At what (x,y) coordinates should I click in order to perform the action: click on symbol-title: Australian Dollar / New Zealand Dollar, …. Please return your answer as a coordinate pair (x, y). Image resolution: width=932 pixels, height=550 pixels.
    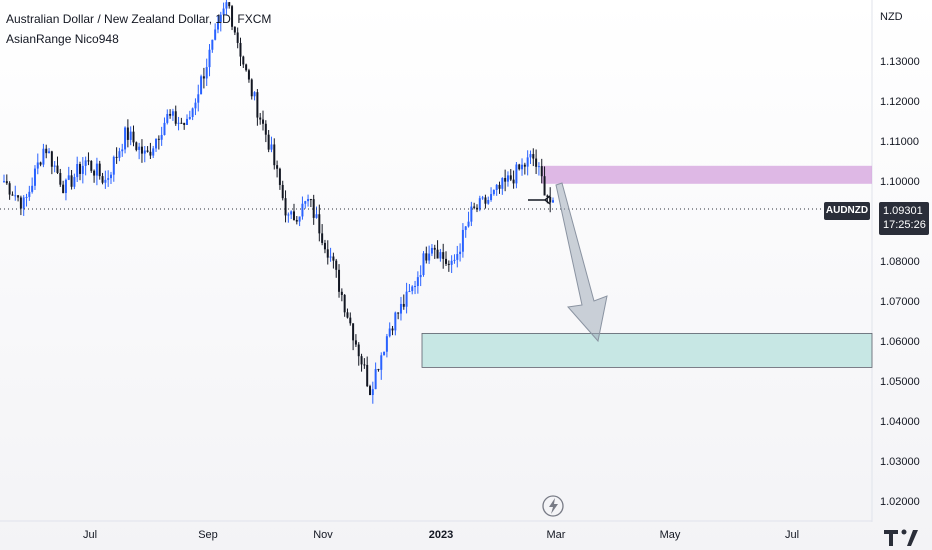
    Looking at the image, I should click on (139, 19).